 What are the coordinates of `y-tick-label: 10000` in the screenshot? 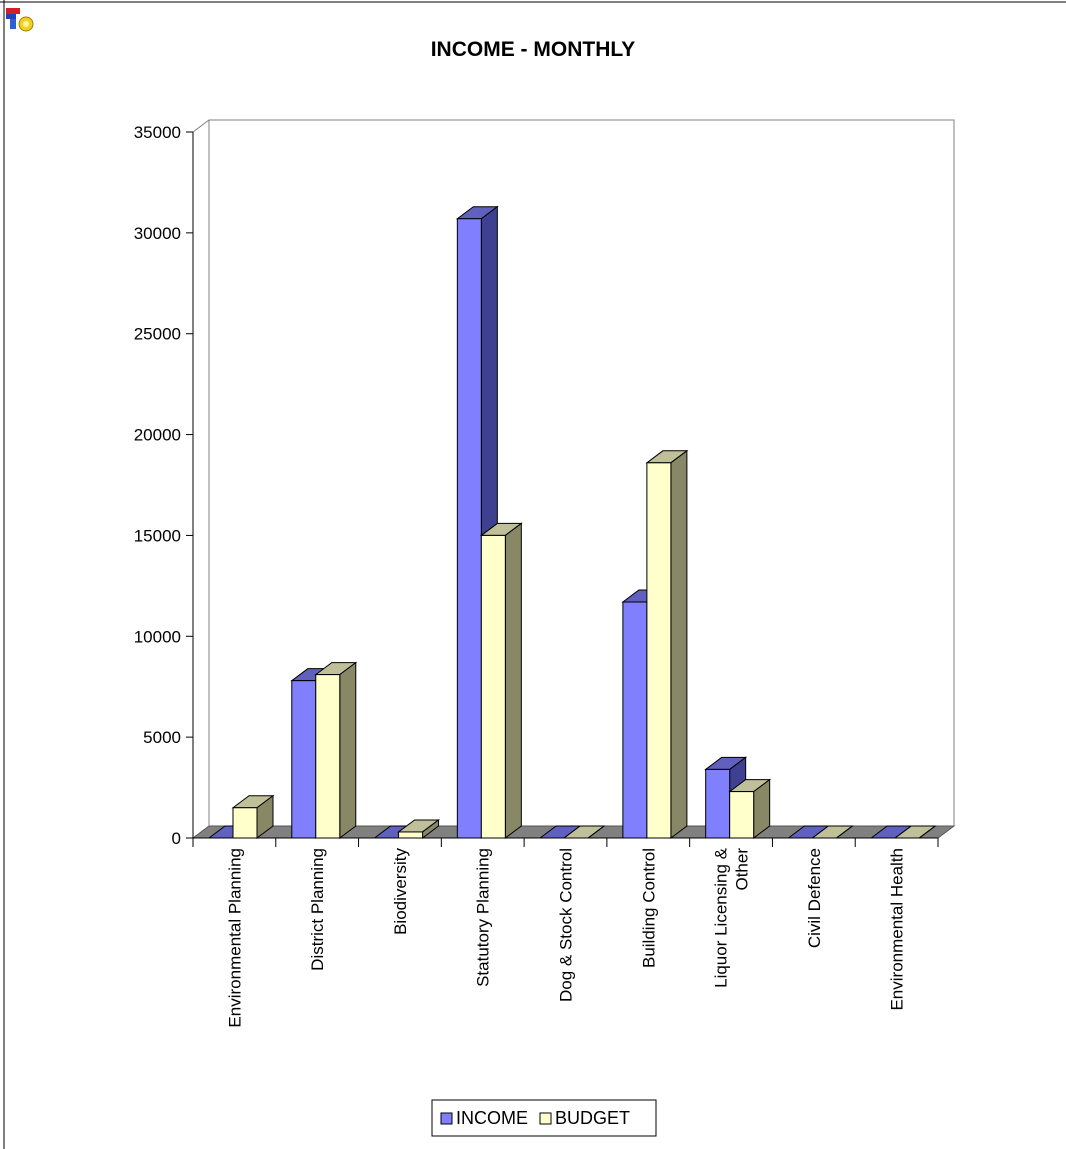 It's located at (157, 636).